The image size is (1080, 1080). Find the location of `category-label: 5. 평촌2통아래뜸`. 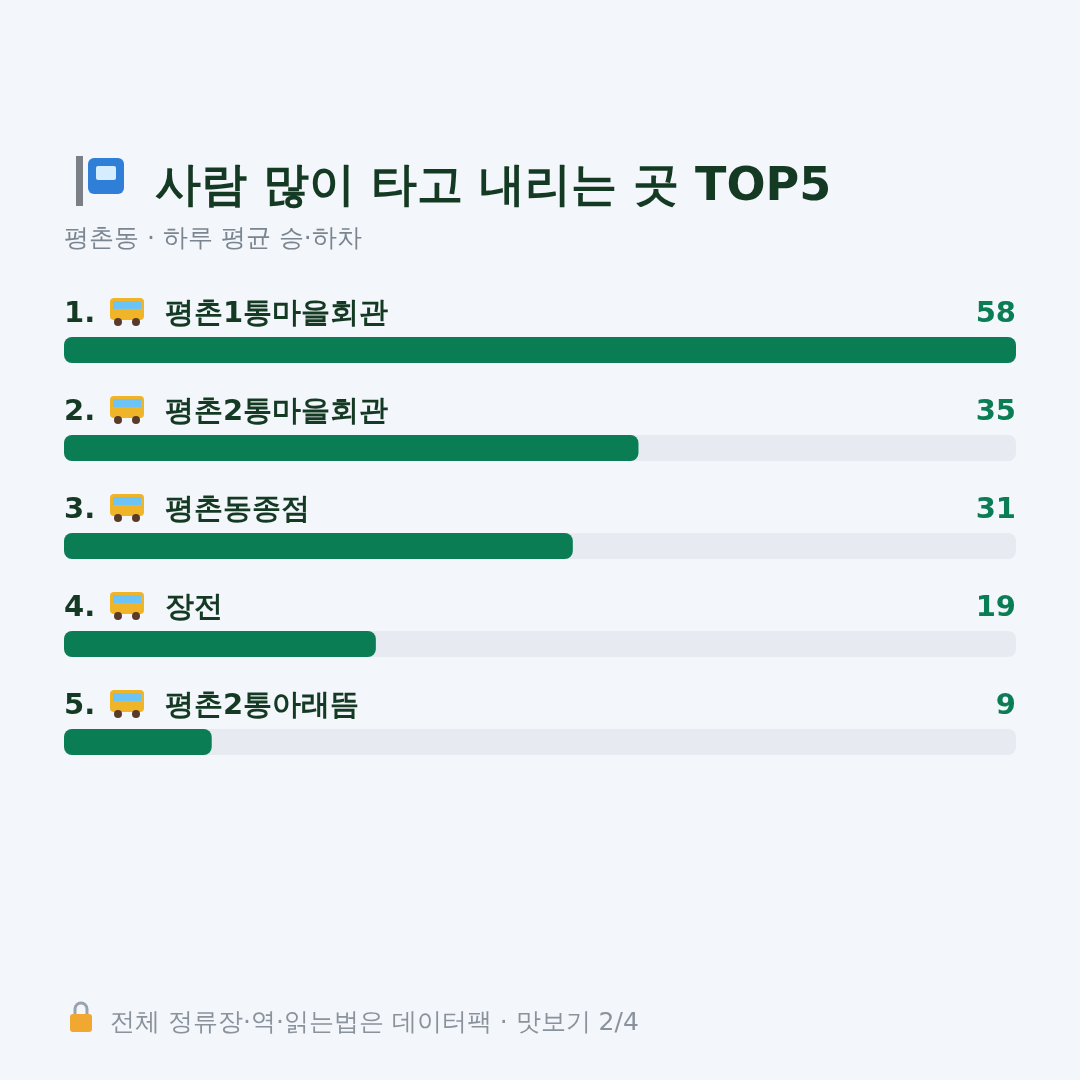

category-label: 5. 평촌2통아래뜸 is located at coordinates (212, 704).